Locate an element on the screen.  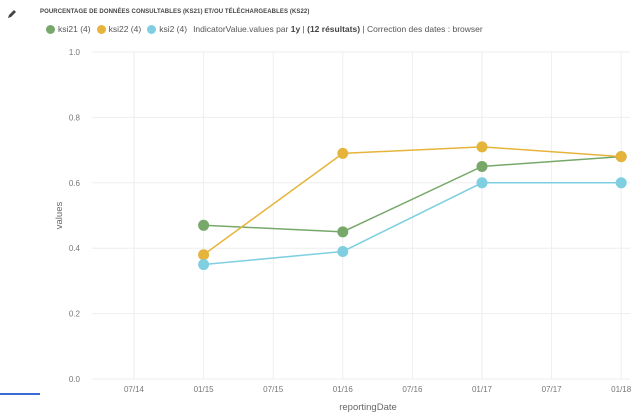
x-tick-label: 01/15 is located at coordinates (204, 389).